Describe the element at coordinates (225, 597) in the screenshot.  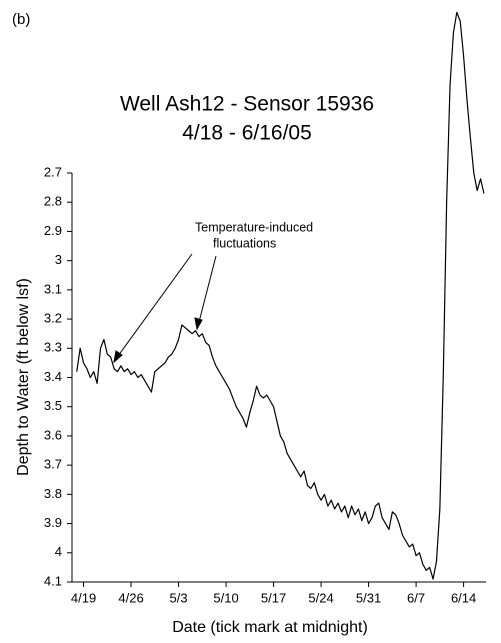
I see `x-tick-label: 5/10` at that location.